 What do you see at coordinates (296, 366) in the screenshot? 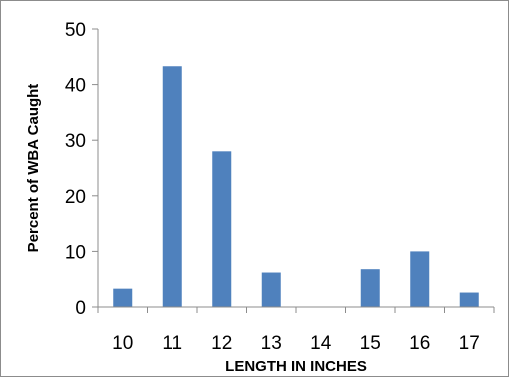
I see `x-axis-title: LENGTH IN INCHES` at bounding box center [296, 366].